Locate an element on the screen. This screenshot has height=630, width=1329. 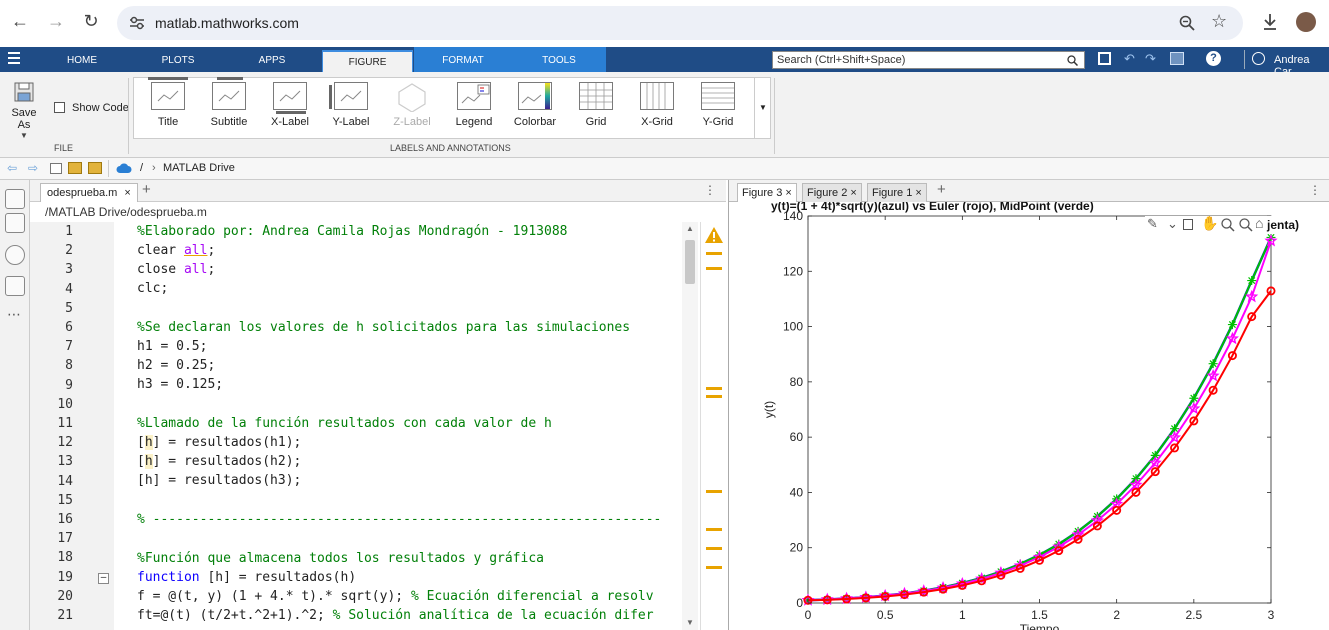
editor-tab: odesprueba.m × is located at coordinates (89, 192).